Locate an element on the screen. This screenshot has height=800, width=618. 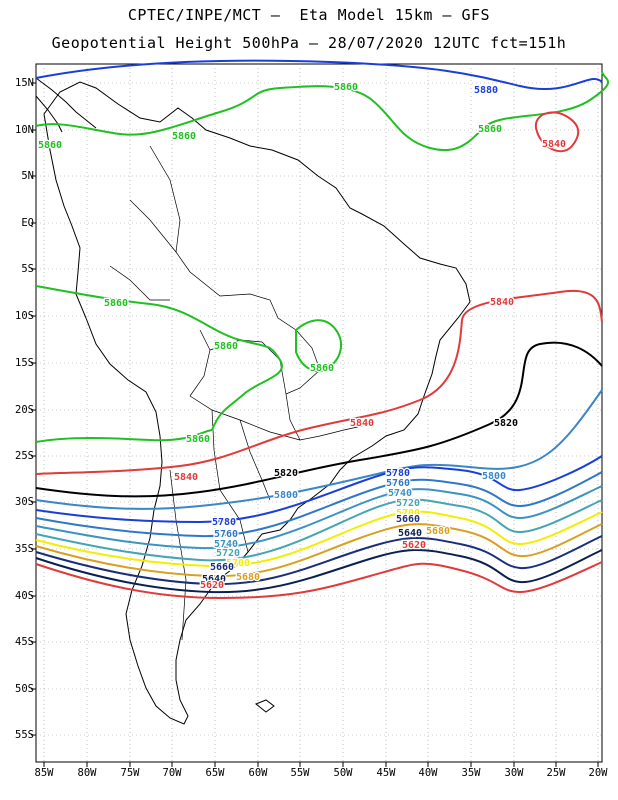
lon-tick-label: 60W is located at coordinates (258, 773).